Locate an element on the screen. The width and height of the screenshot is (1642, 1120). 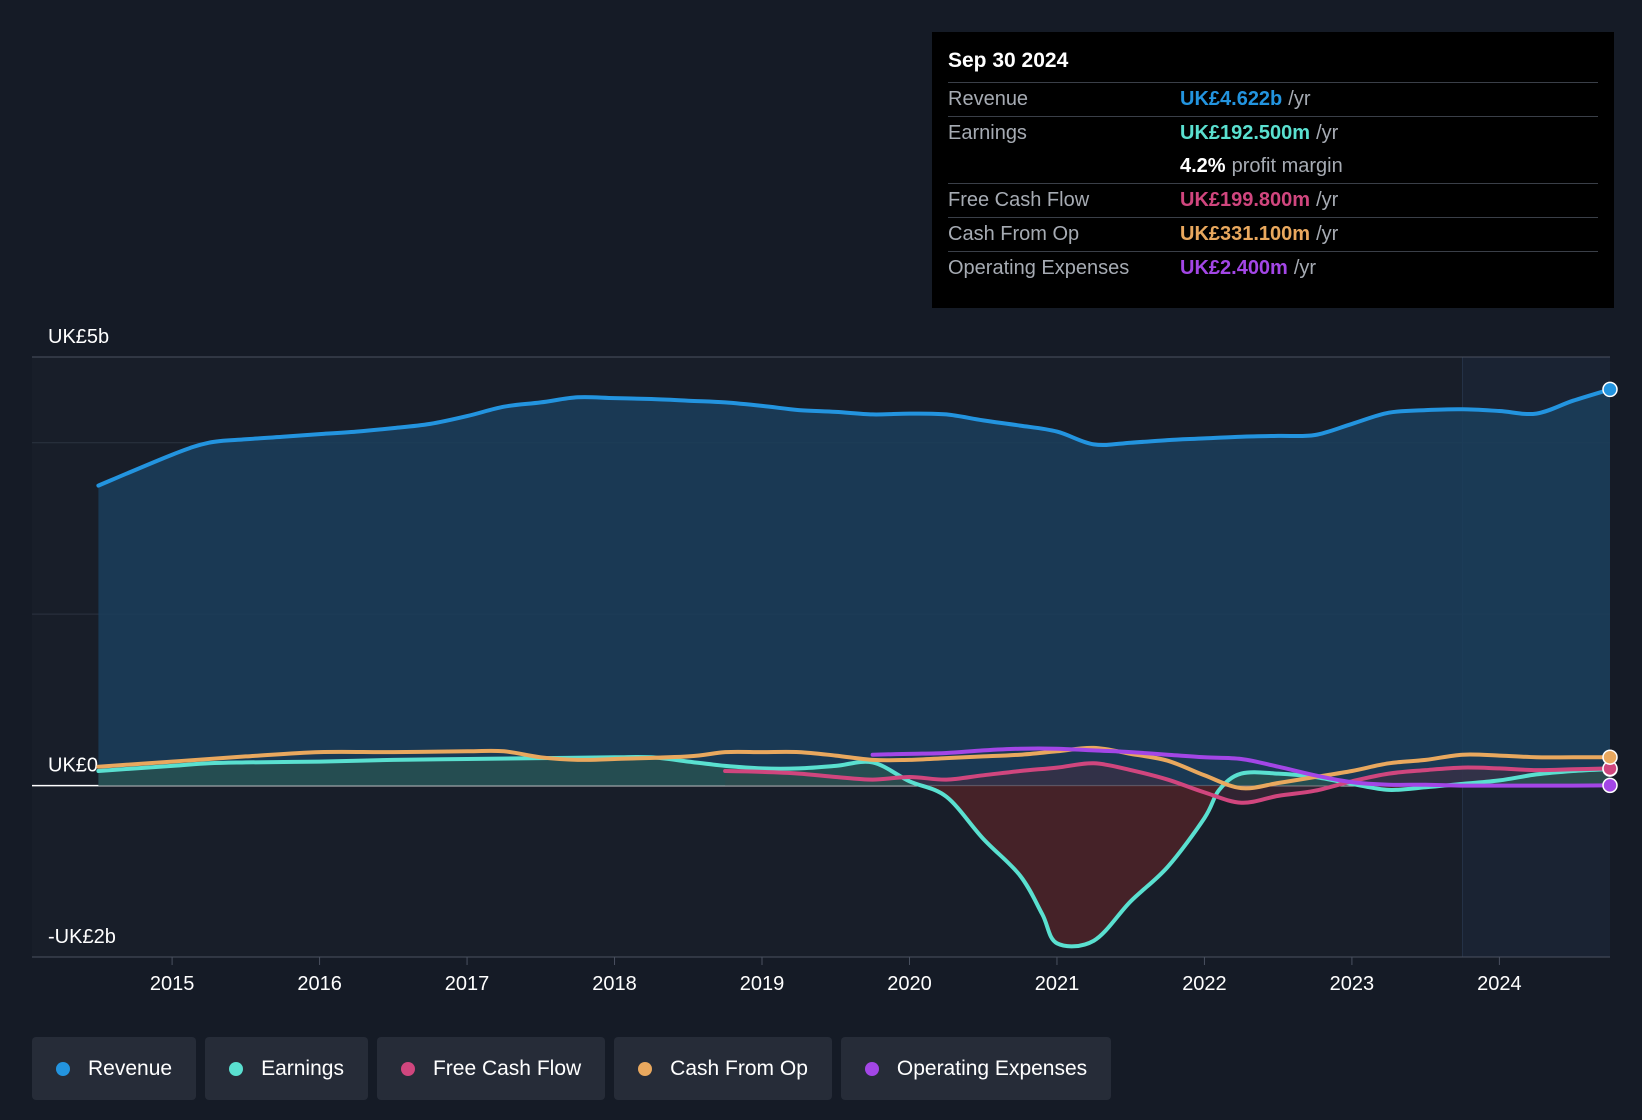
legend-label: Operating Expenses is located at coordinates (992, 1068).